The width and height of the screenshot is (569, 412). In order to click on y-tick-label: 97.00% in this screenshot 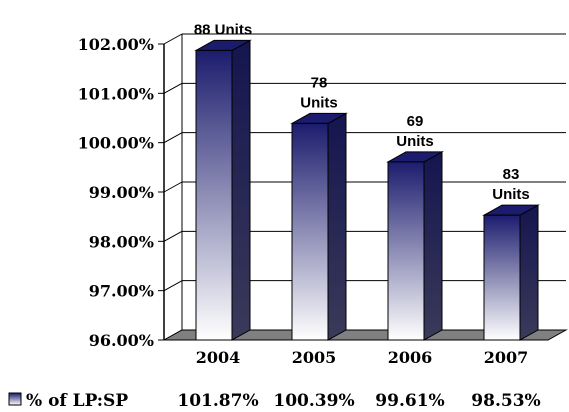, I will do `click(121, 291)`.